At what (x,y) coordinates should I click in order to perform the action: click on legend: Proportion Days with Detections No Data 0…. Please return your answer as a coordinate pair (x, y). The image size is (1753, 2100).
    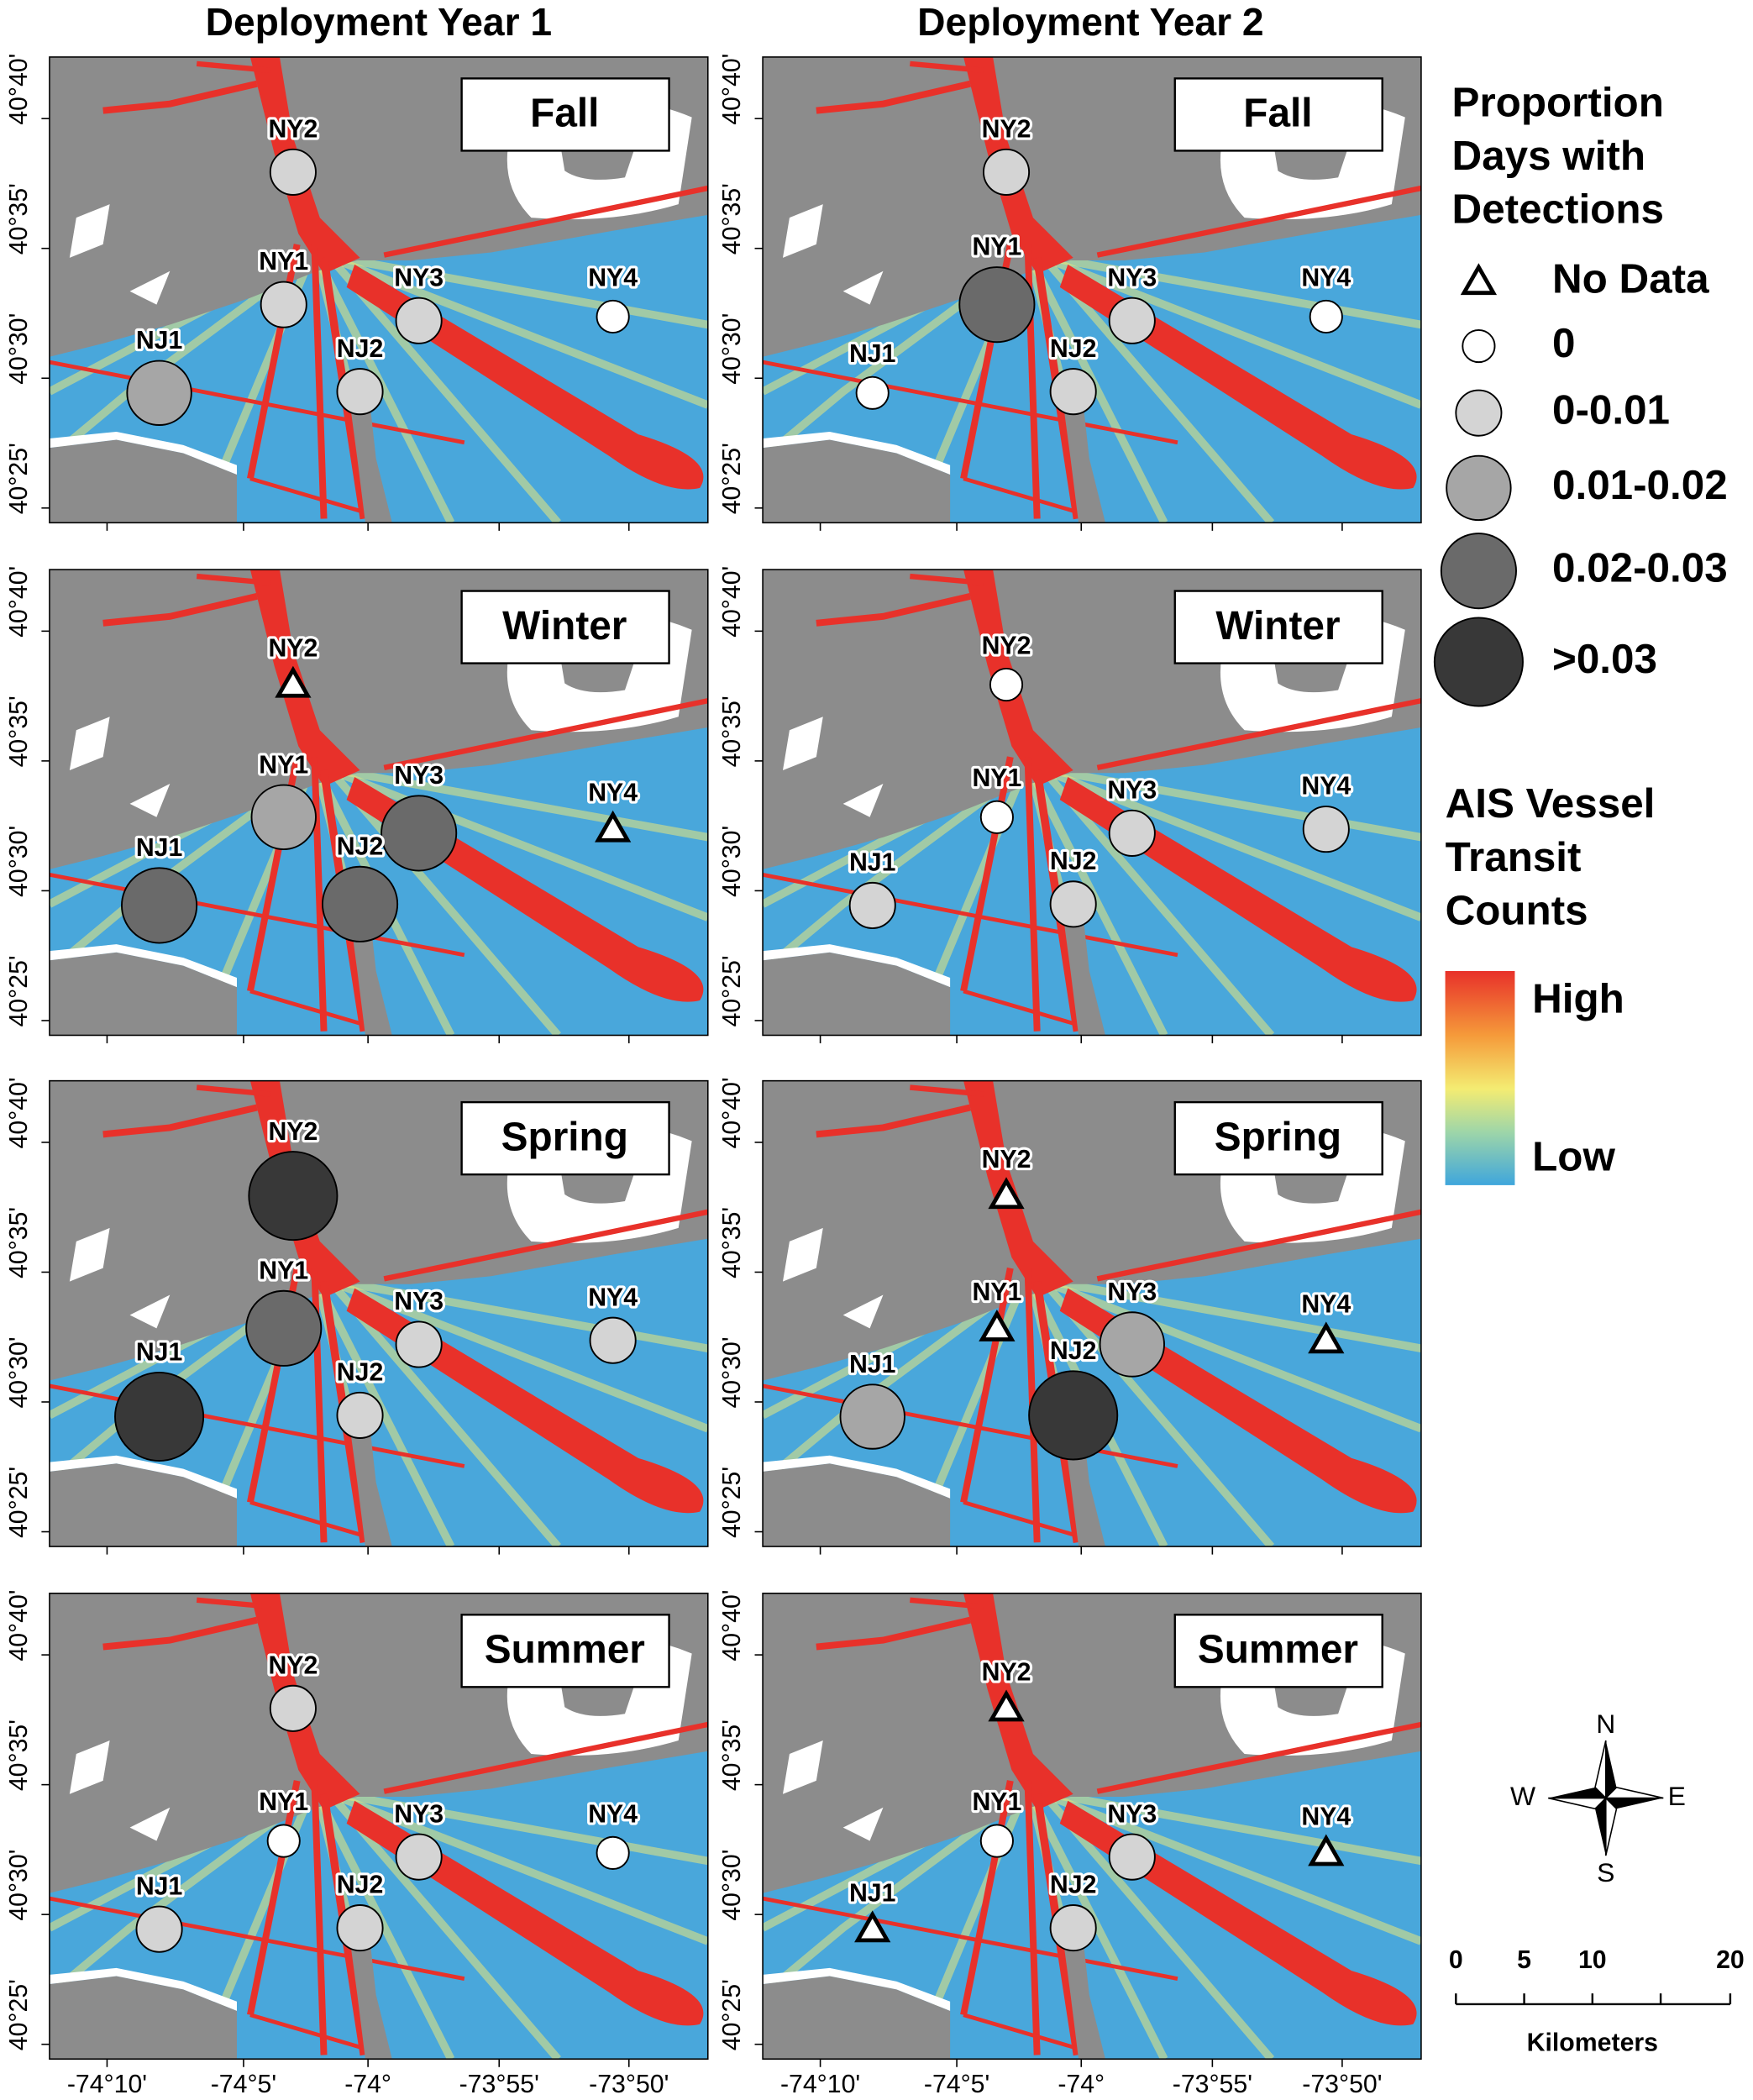
    Looking at the image, I should click on (1580, 393).